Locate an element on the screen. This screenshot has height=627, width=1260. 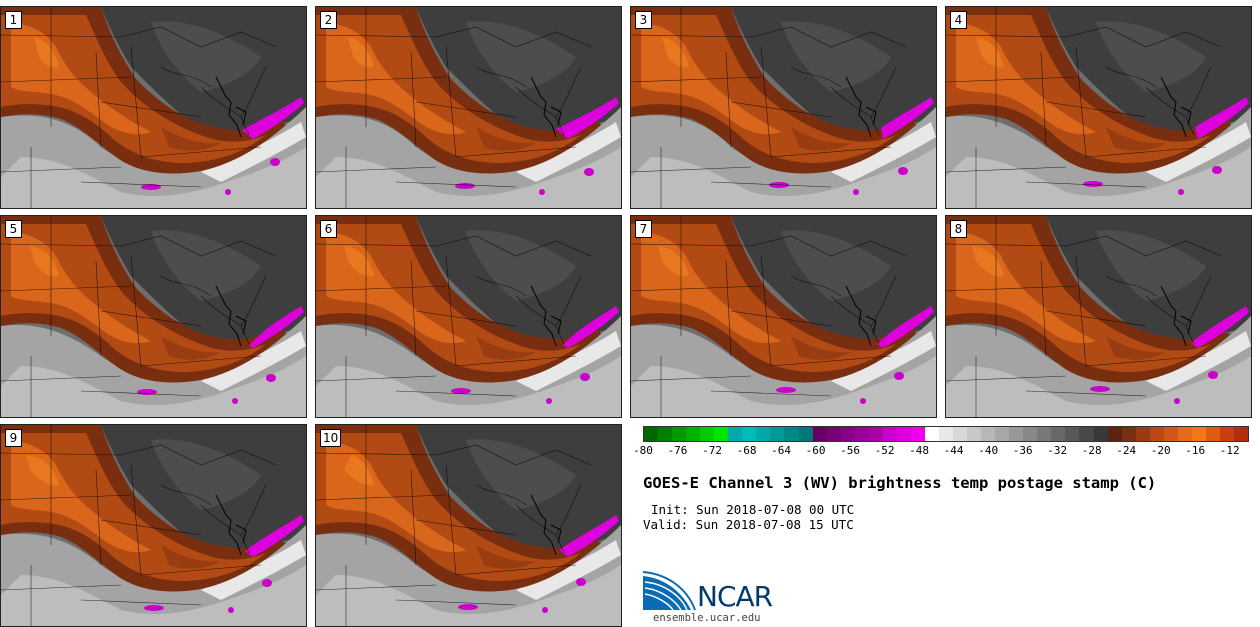
map-panel-3: 3 is located at coordinates (783, 107).